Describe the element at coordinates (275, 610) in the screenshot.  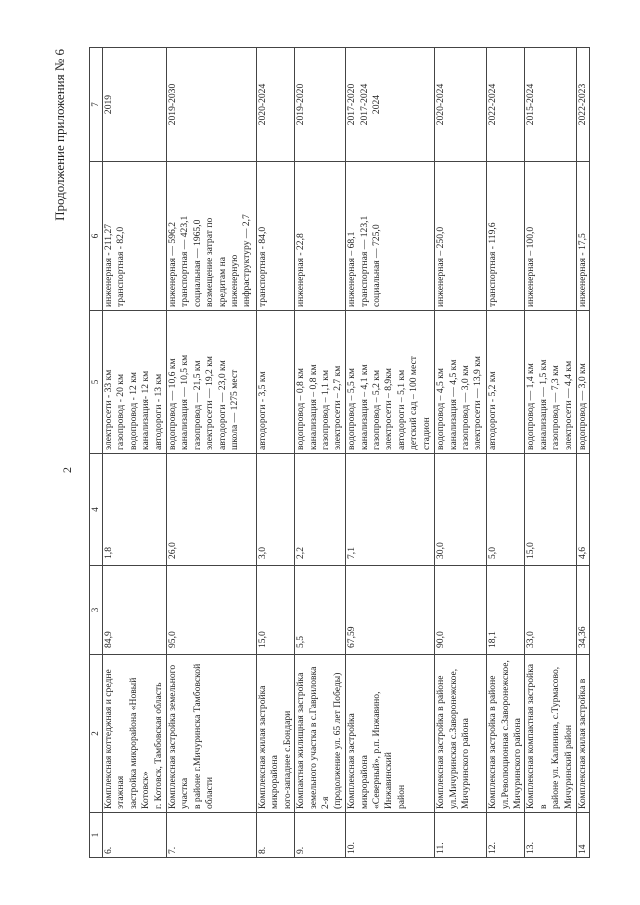
I see `area-value: 15,0` at that location.